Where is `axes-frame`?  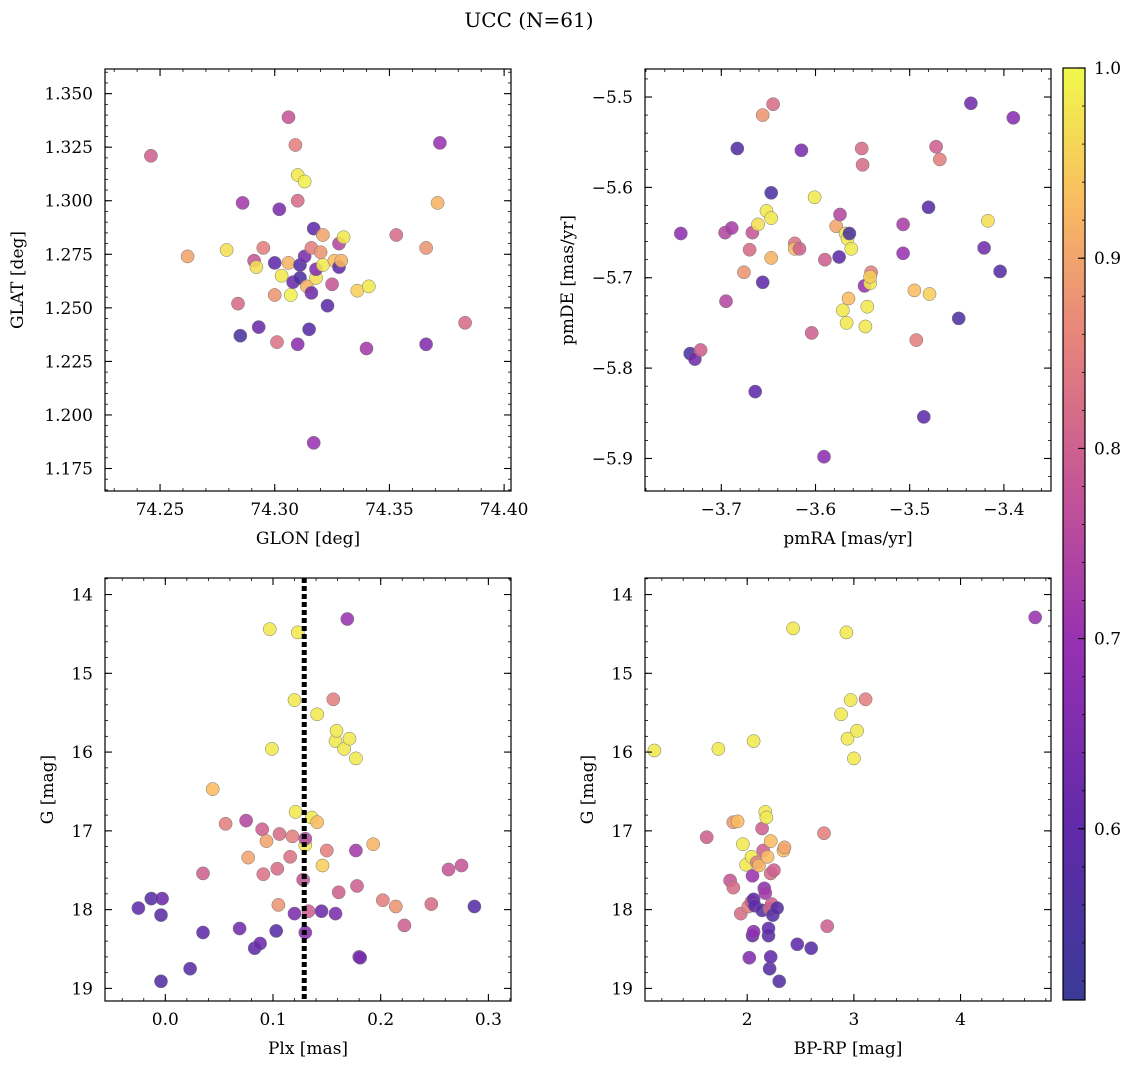 axes-frame is located at coordinates (308, 789).